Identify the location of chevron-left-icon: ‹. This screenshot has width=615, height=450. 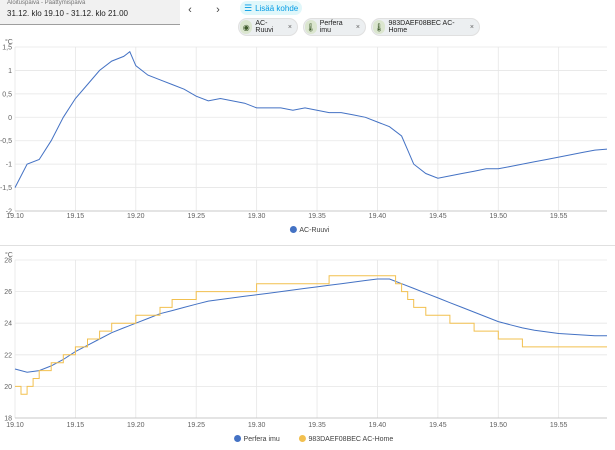
(190, 10).